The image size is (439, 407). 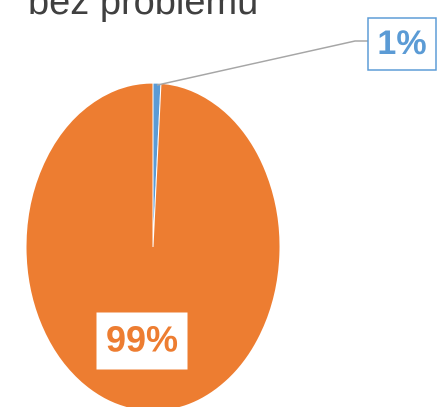 I want to click on data-label: 1%, so click(x=401, y=43).